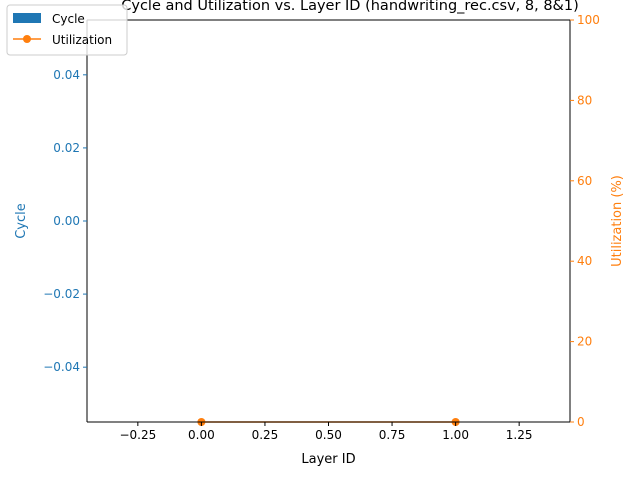 Image resolution: width=640 pixels, height=480 pixels. Describe the element at coordinates (455, 435) in the screenshot. I see `x-tick-label: 1.00` at that location.